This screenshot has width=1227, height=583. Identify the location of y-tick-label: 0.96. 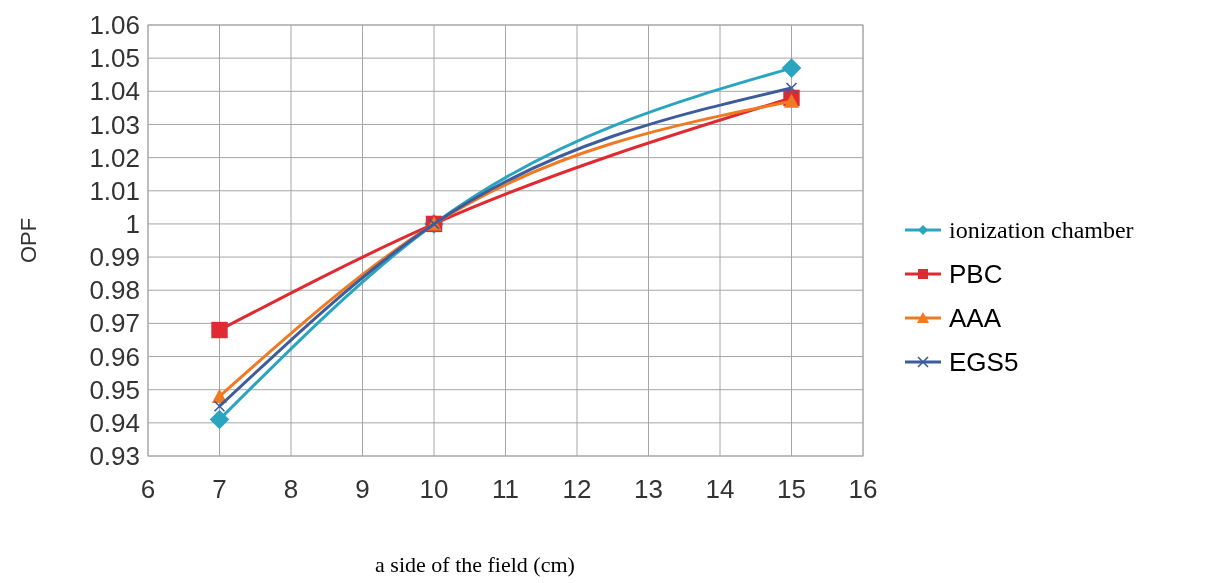
(114, 356).